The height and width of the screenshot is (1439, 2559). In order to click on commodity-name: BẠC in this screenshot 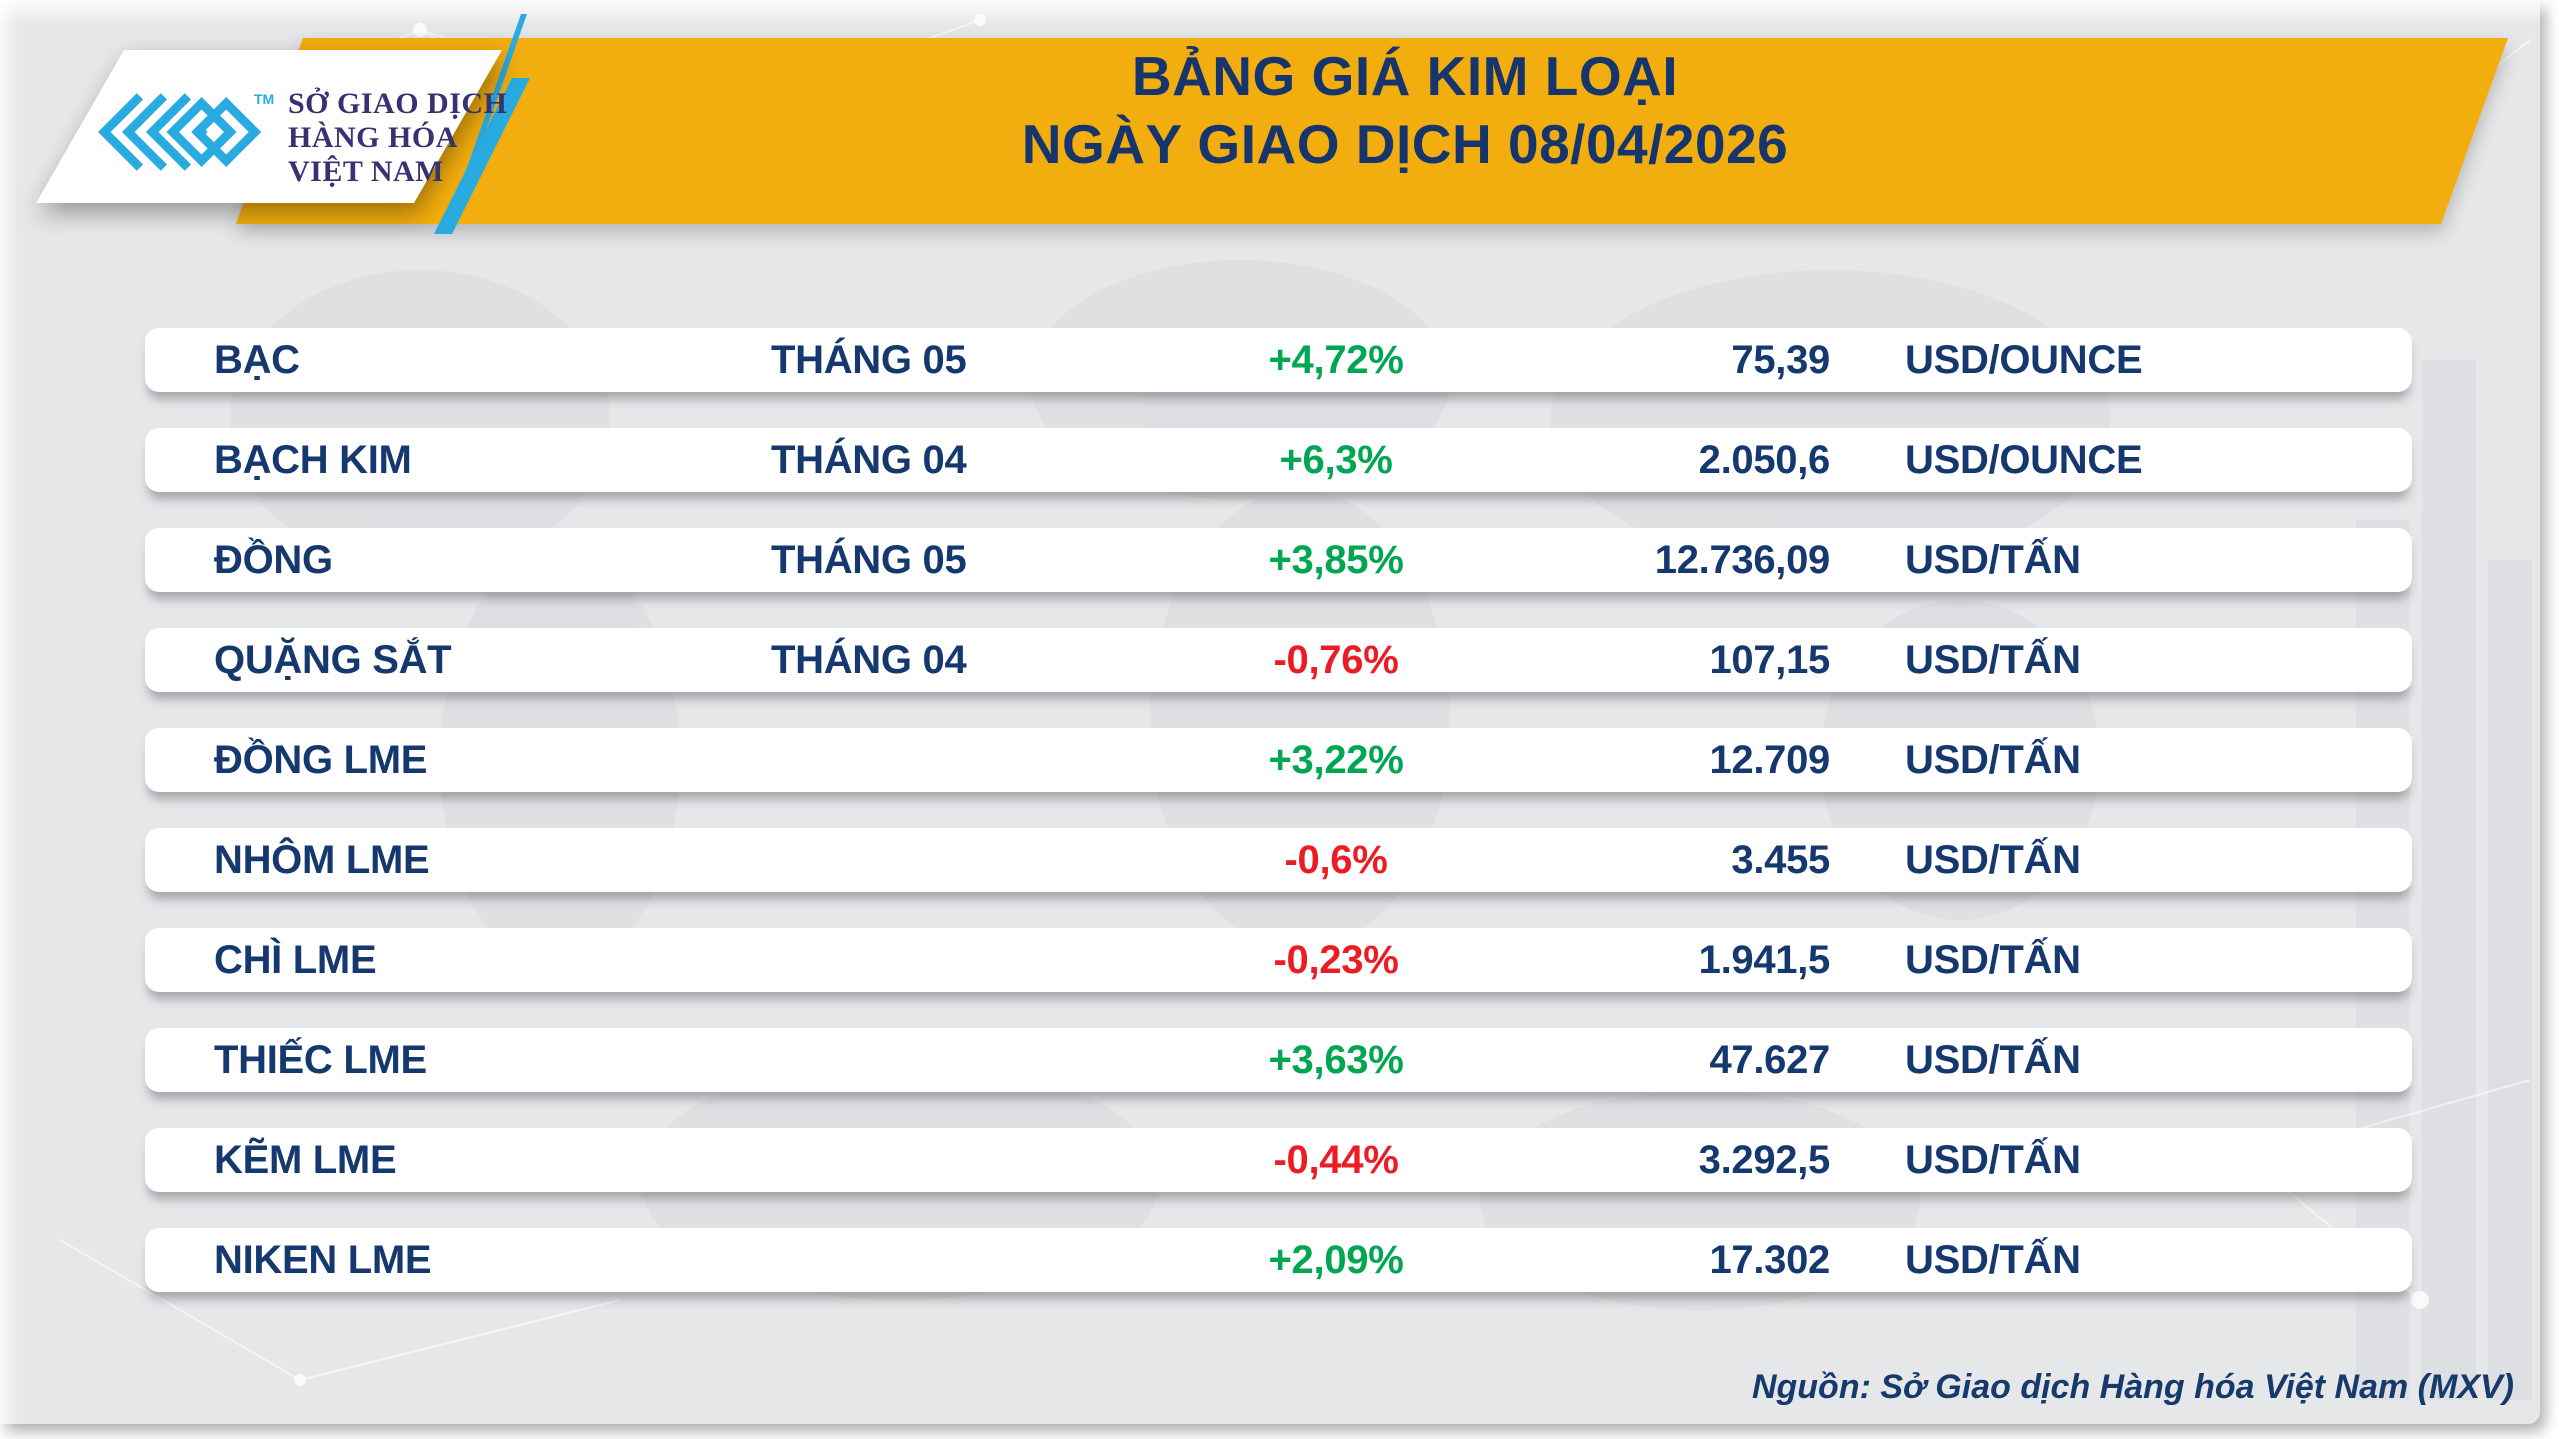, I will do `click(257, 360)`.